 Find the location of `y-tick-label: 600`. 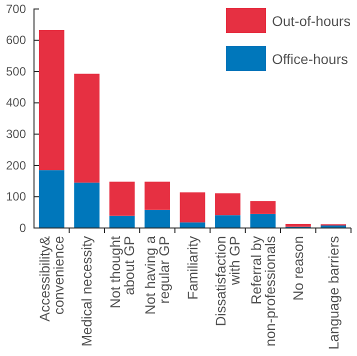

y-tick-label: 600 is located at coordinates (16, 40).